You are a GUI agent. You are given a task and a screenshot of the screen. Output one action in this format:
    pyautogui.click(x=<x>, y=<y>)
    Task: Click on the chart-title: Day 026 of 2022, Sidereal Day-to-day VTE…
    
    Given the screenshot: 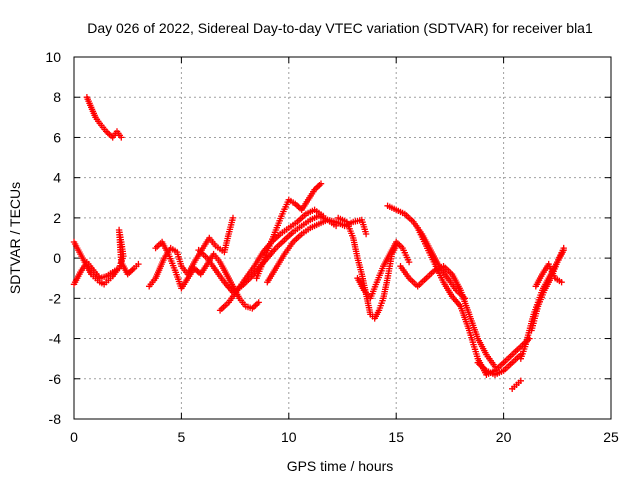 What is the action you would take?
    pyautogui.click(x=340, y=28)
    